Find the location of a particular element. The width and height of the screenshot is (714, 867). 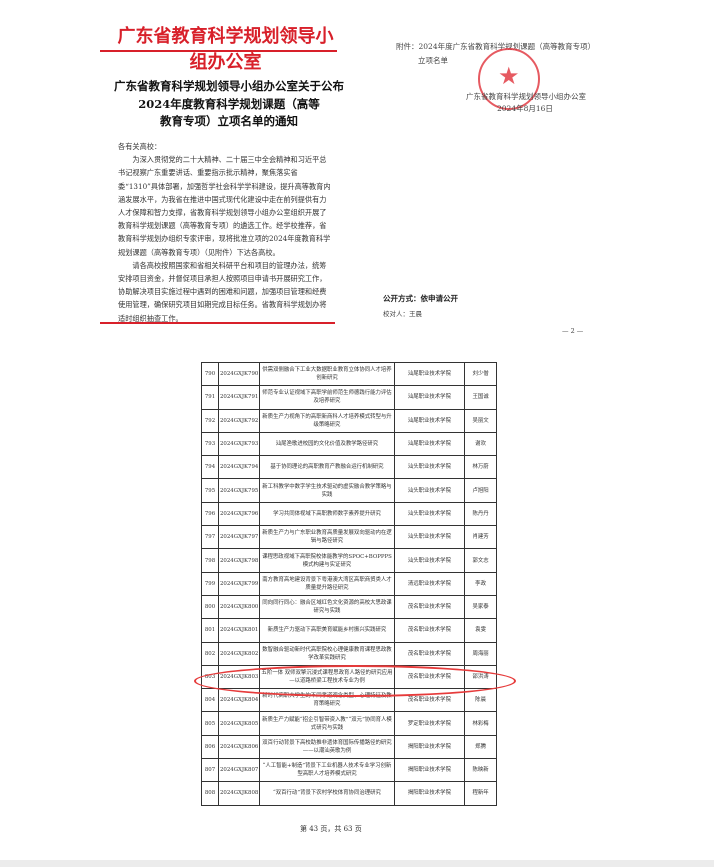

notice-title-line-2: 2024年度教育科学规划课题（高等 is located at coordinates (229, 104).